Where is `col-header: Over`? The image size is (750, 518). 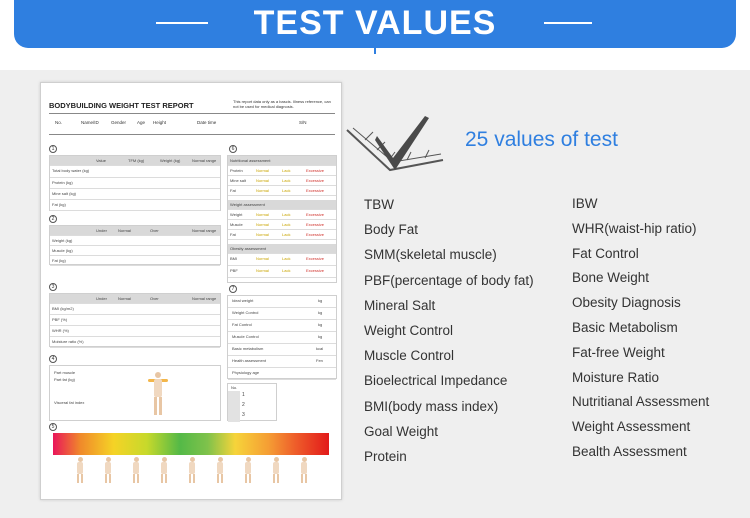 col-header: Over is located at coordinates (154, 298).